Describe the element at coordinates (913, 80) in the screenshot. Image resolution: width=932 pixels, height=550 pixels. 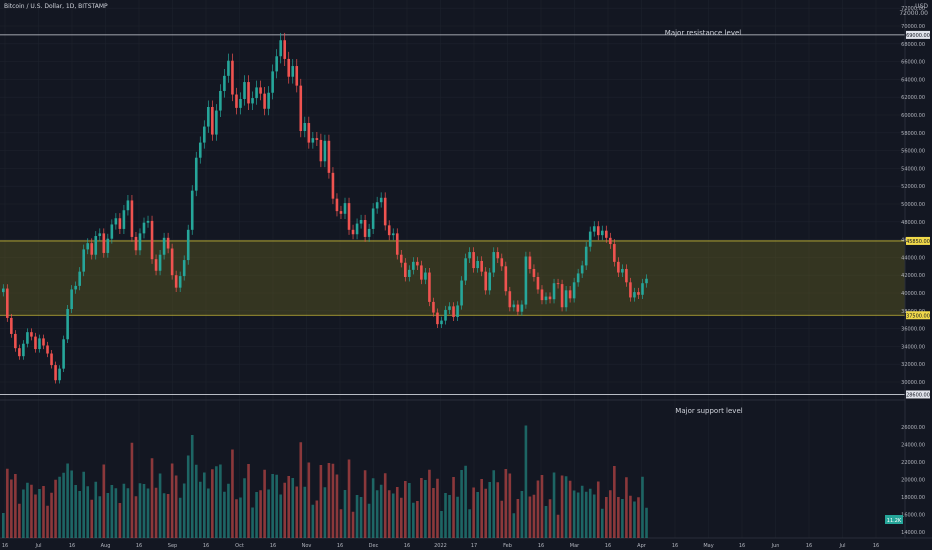
I see `price-tick-label: 64000.00` at that location.